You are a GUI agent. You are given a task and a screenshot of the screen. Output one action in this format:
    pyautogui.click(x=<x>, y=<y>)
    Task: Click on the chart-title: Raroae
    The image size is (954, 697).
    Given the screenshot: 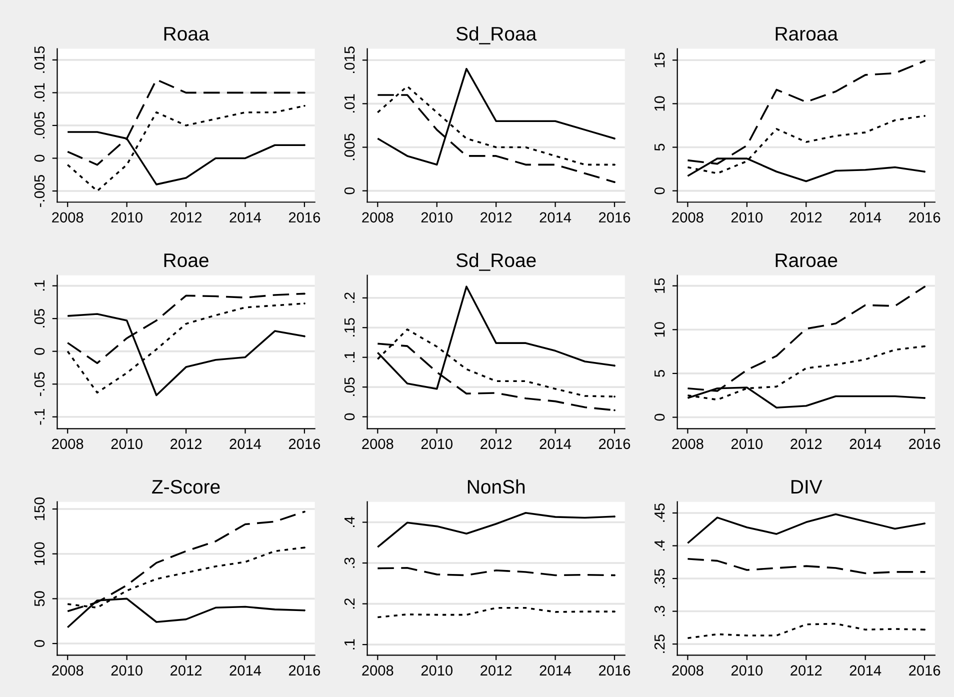 What is the action you would take?
    pyautogui.click(x=807, y=261)
    